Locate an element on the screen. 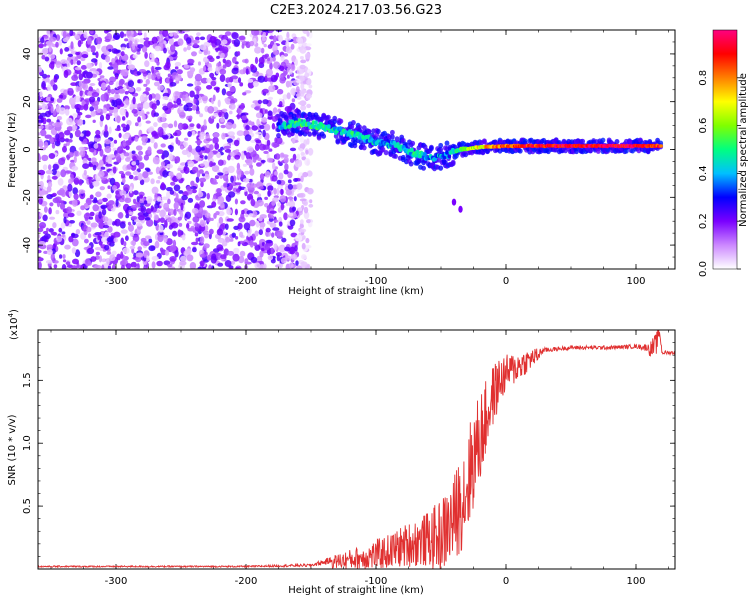 The image size is (750, 604). x-tick-label: 0 is located at coordinates (506, 581).